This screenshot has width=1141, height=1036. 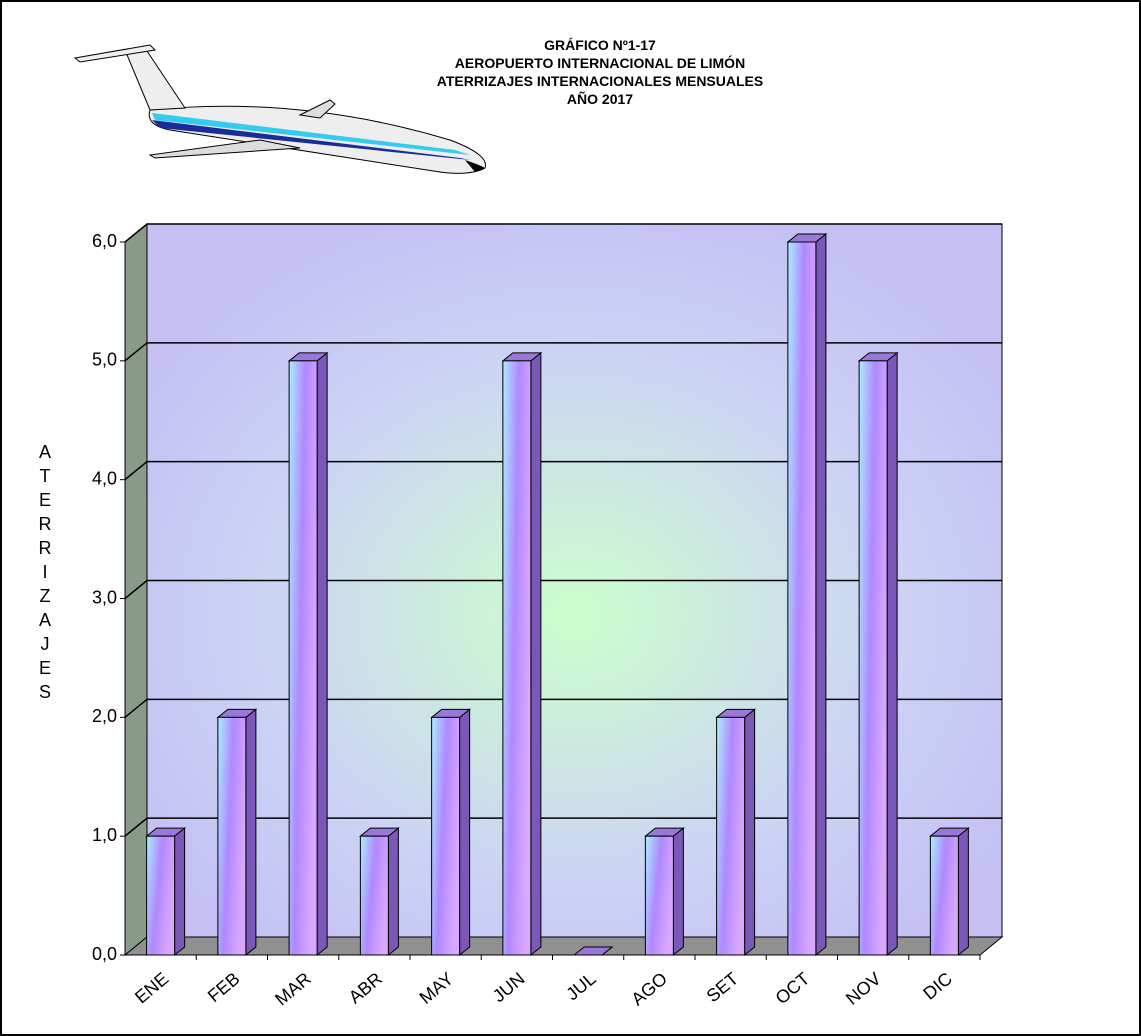 What do you see at coordinates (509, 987) in the screenshot?
I see `x-tick-label: JUN` at bounding box center [509, 987].